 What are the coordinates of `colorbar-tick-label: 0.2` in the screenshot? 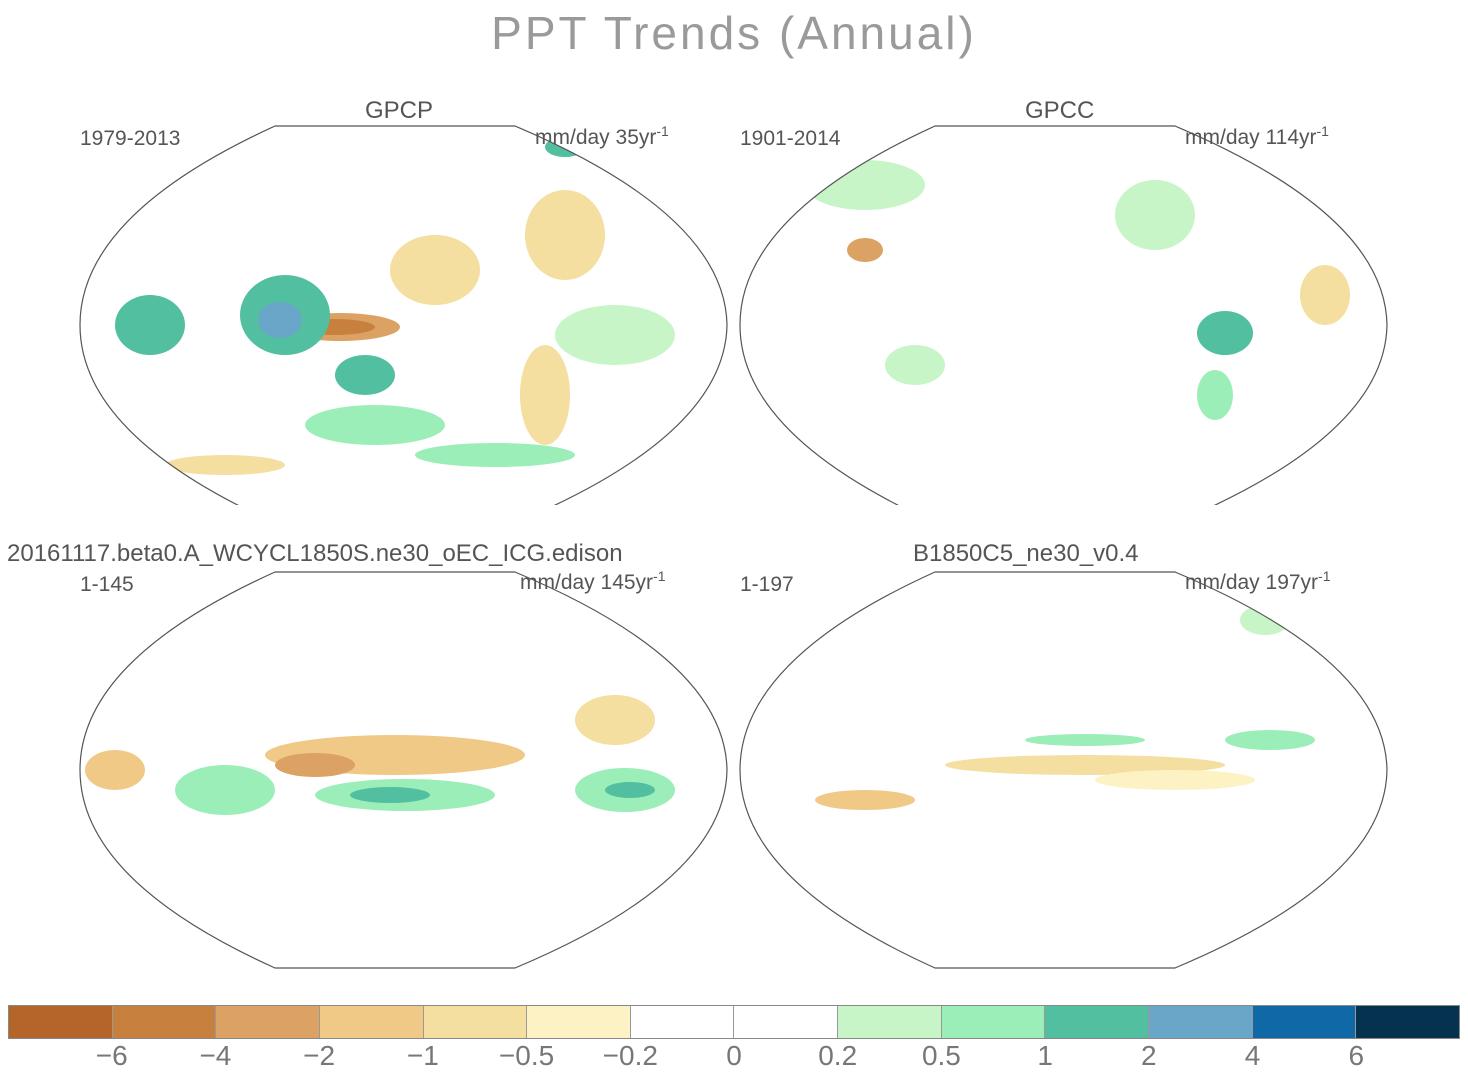 It's located at (838, 1055).